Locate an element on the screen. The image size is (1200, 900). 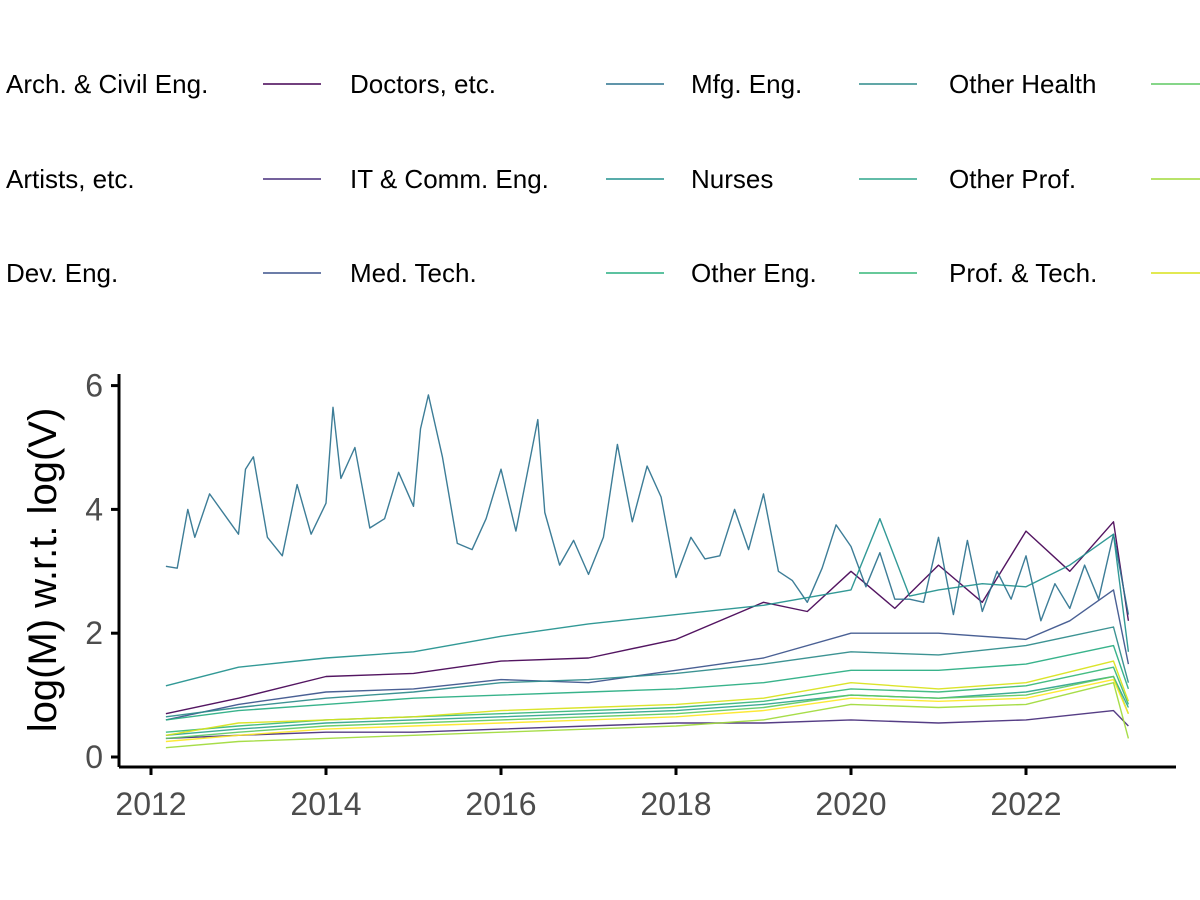
y-tick-label-2: 2 is located at coordinates (94, 633).